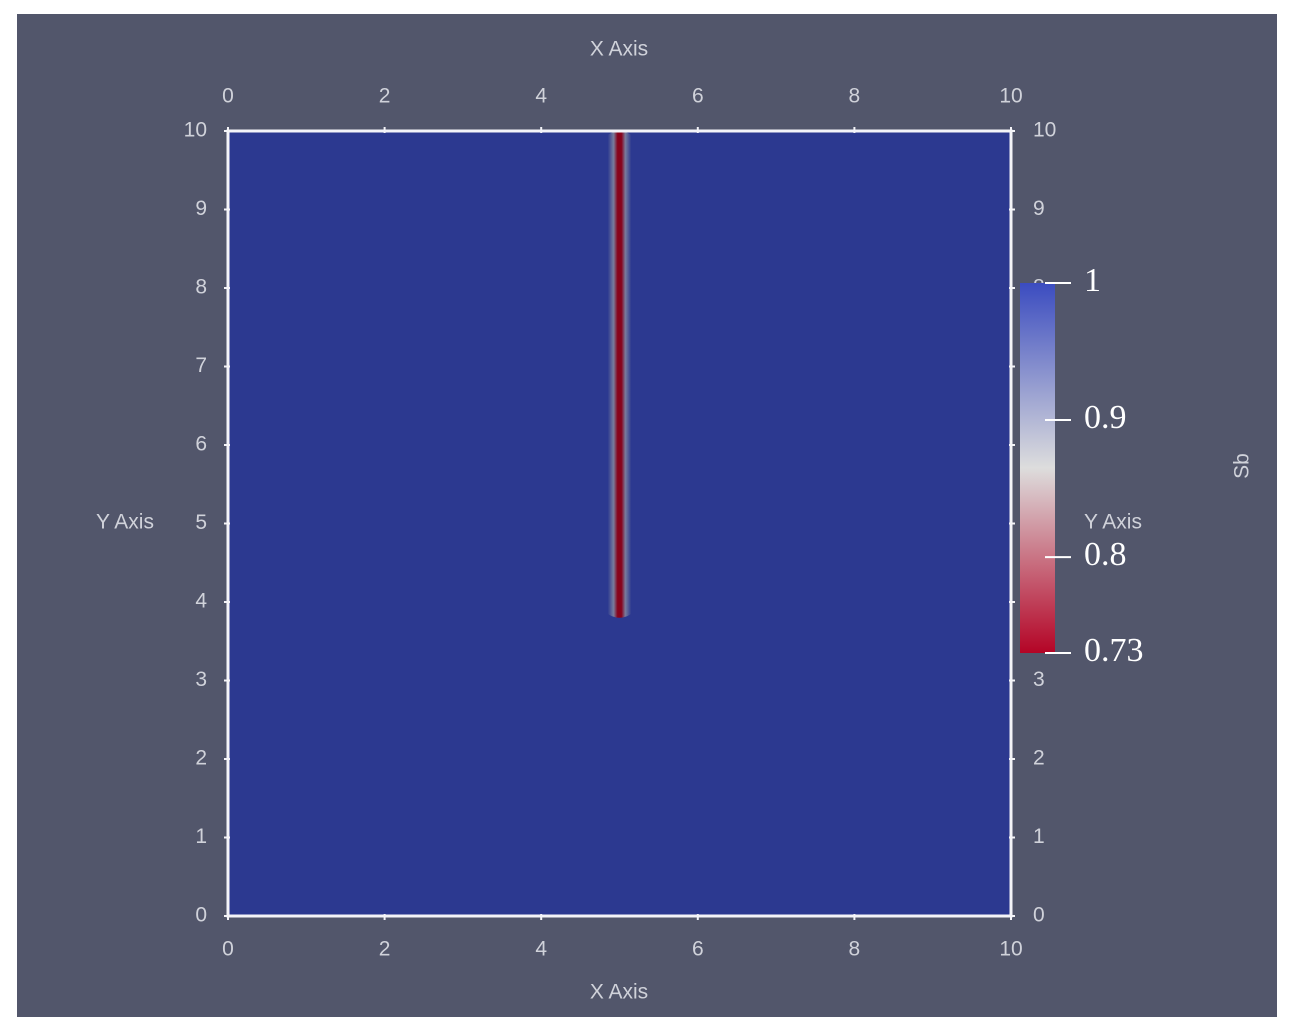 This screenshot has width=1290, height=1033. Describe the element at coordinates (201, 601) in the screenshot. I see `y-tick-label-left: 4` at that location.